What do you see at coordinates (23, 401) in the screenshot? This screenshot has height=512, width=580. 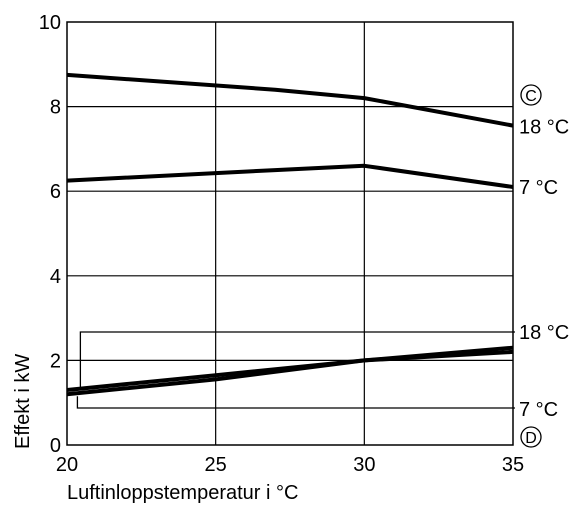 I see `y-axis-label: Effekt i kW` at bounding box center [23, 401].